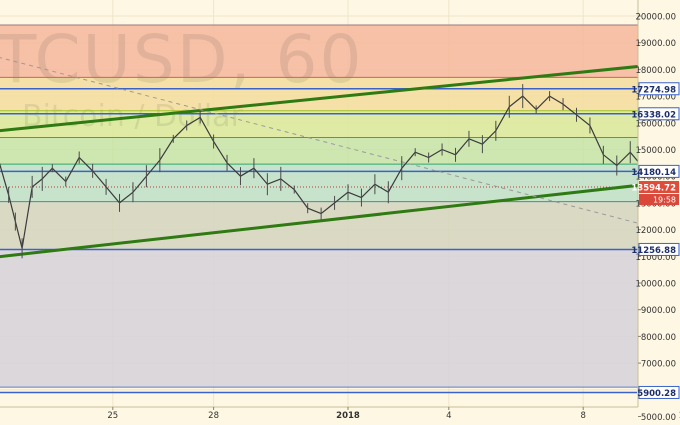  I want to click on y-axis-tick-label: 7000.00, so click(658, 365).